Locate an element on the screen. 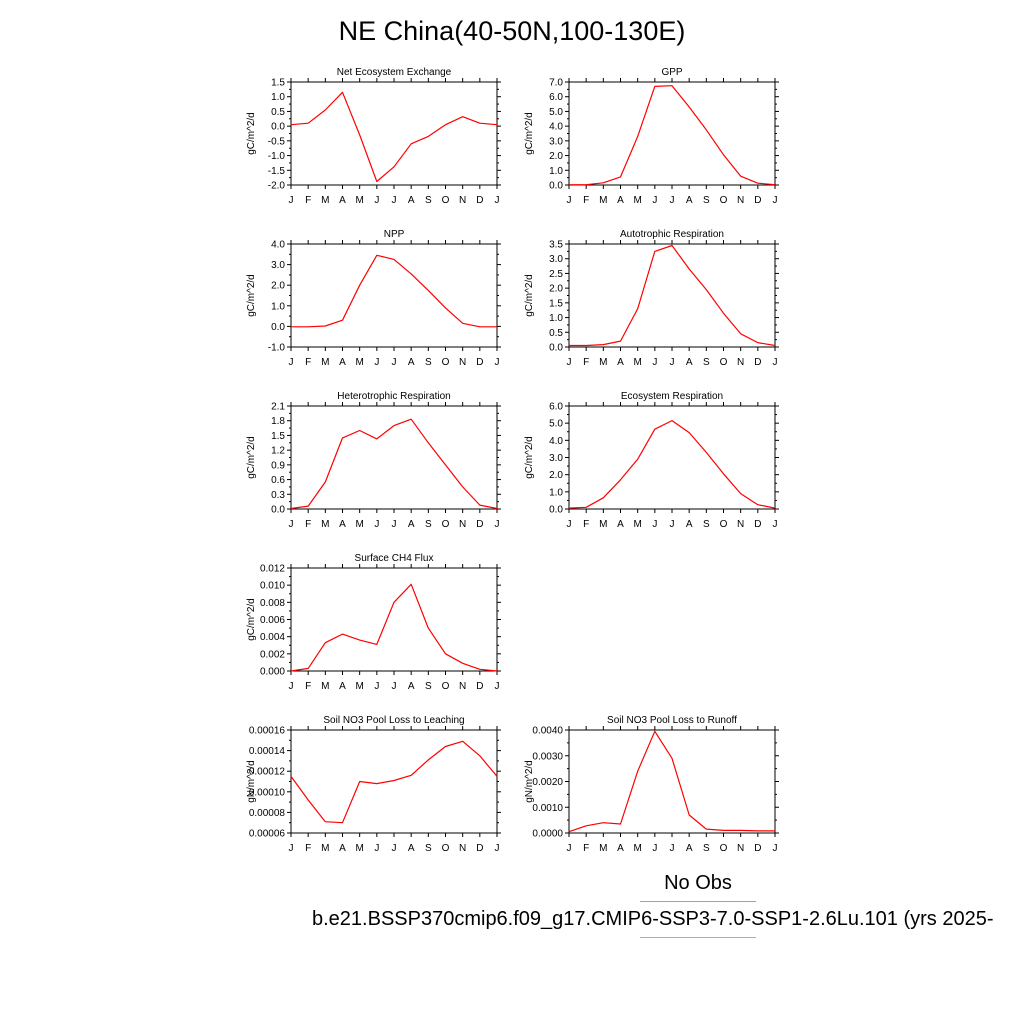  y-tick-label: 1.2 is located at coordinates (278, 451).